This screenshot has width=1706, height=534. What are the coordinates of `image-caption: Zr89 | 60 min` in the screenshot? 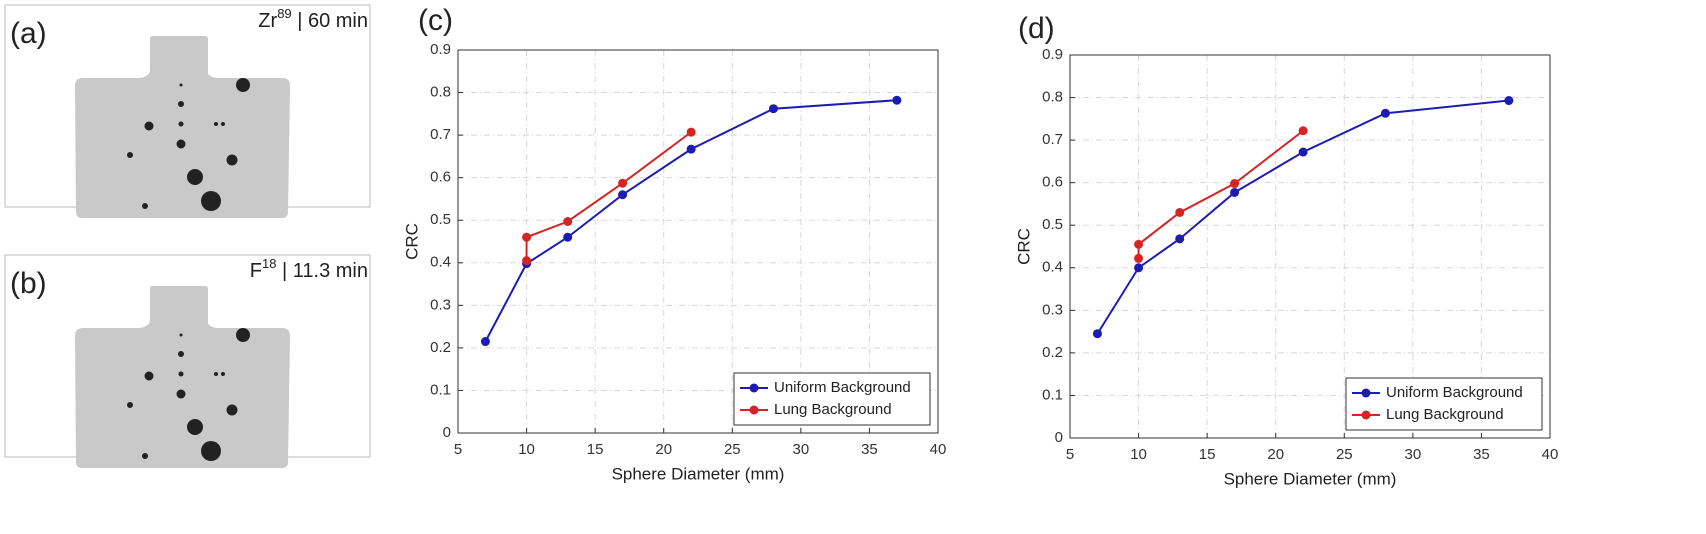 It's located at (313, 19).